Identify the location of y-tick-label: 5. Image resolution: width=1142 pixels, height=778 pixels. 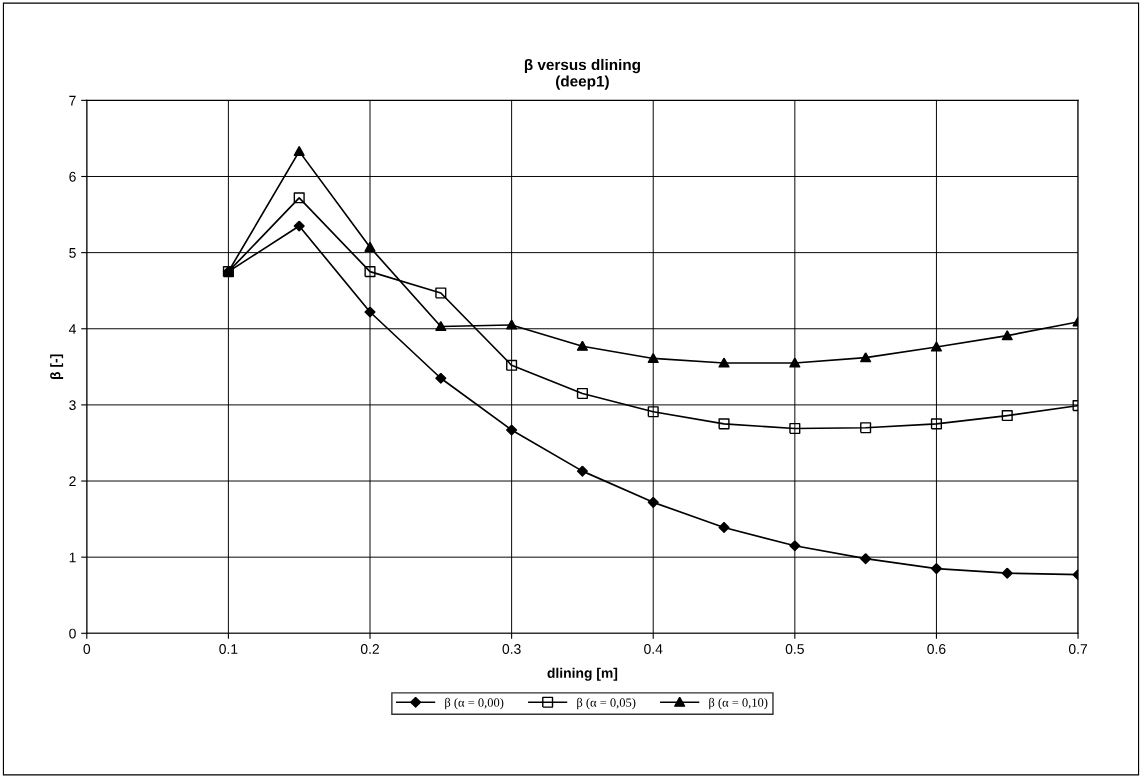
(72, 253).